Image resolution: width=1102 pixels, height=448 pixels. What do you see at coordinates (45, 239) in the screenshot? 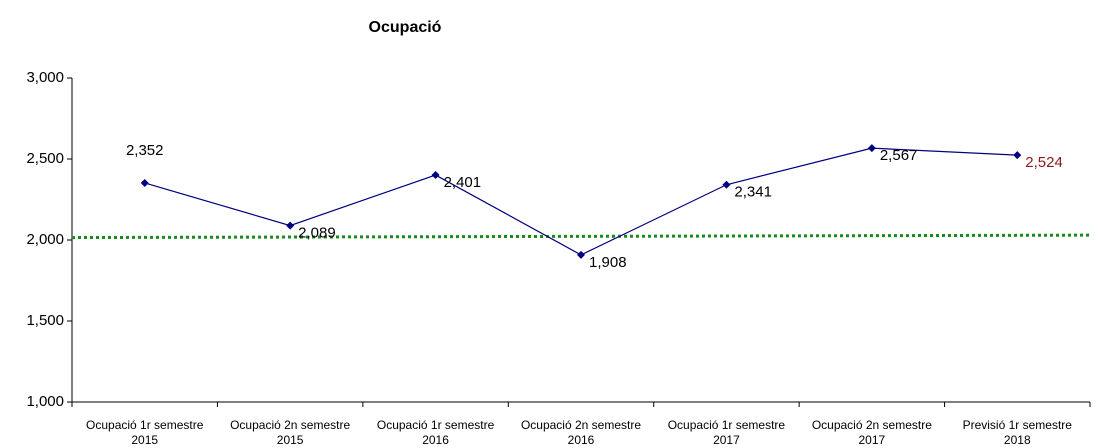
I see `y-tick-label: 2,000` at bounding box center [45, 239].